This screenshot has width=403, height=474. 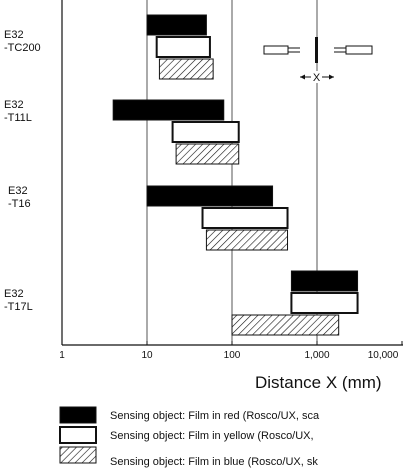 I want to click on x-tick-labels: 1 10 100 1,000 10,000, so click(x=231, y=351).